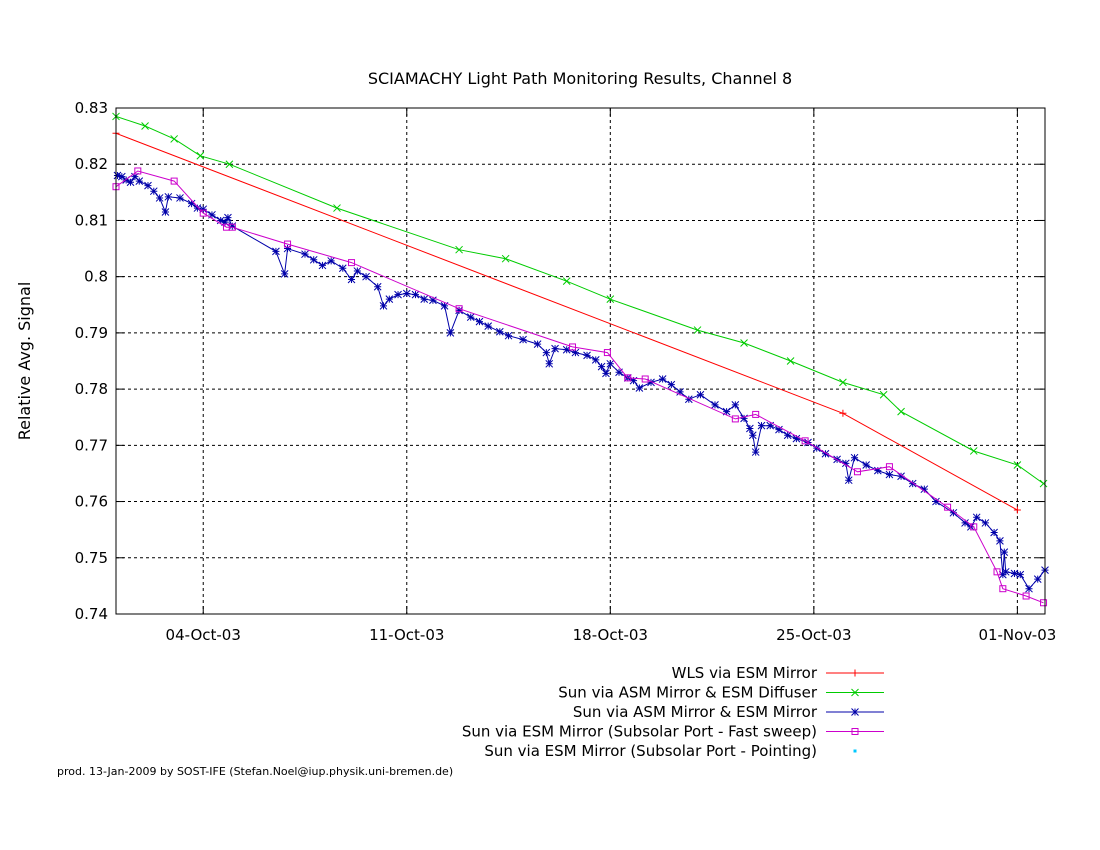 This screenshot has height=850, width=1100. Describe the element at coordinates (24, 361) in the screenshot. I see `y-axis-label: Relative Avg. Signal` at that location.